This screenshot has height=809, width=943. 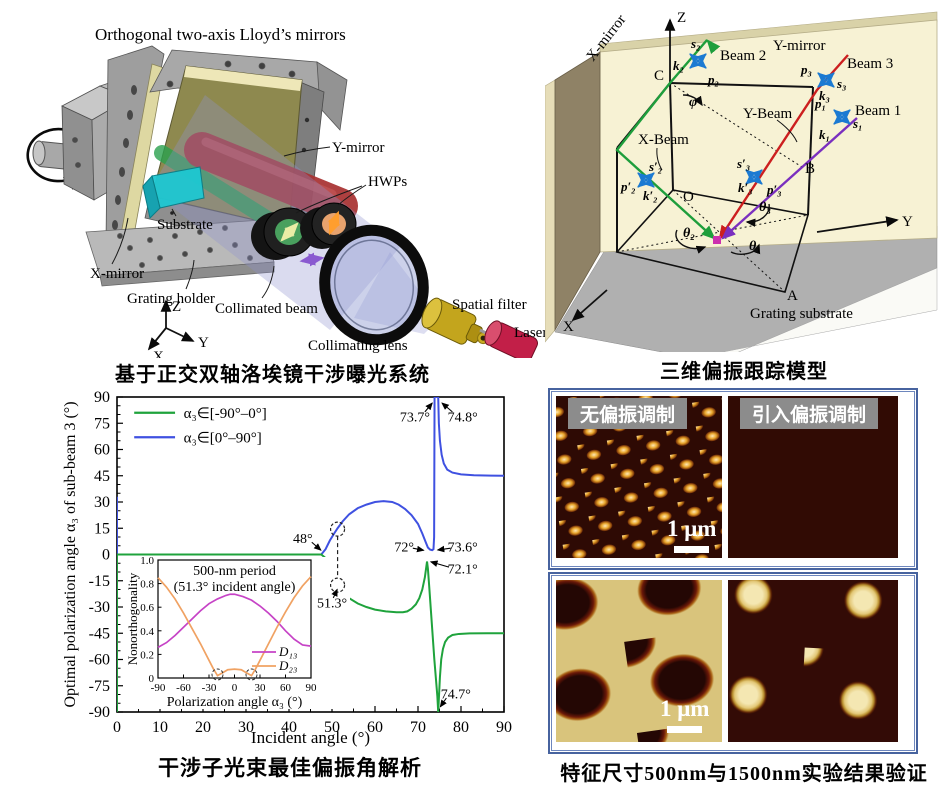 What do you see at coordinates (684, 729) in the screenshot?
I see `scale-bar-bottom` at bounding box center [684, 729].